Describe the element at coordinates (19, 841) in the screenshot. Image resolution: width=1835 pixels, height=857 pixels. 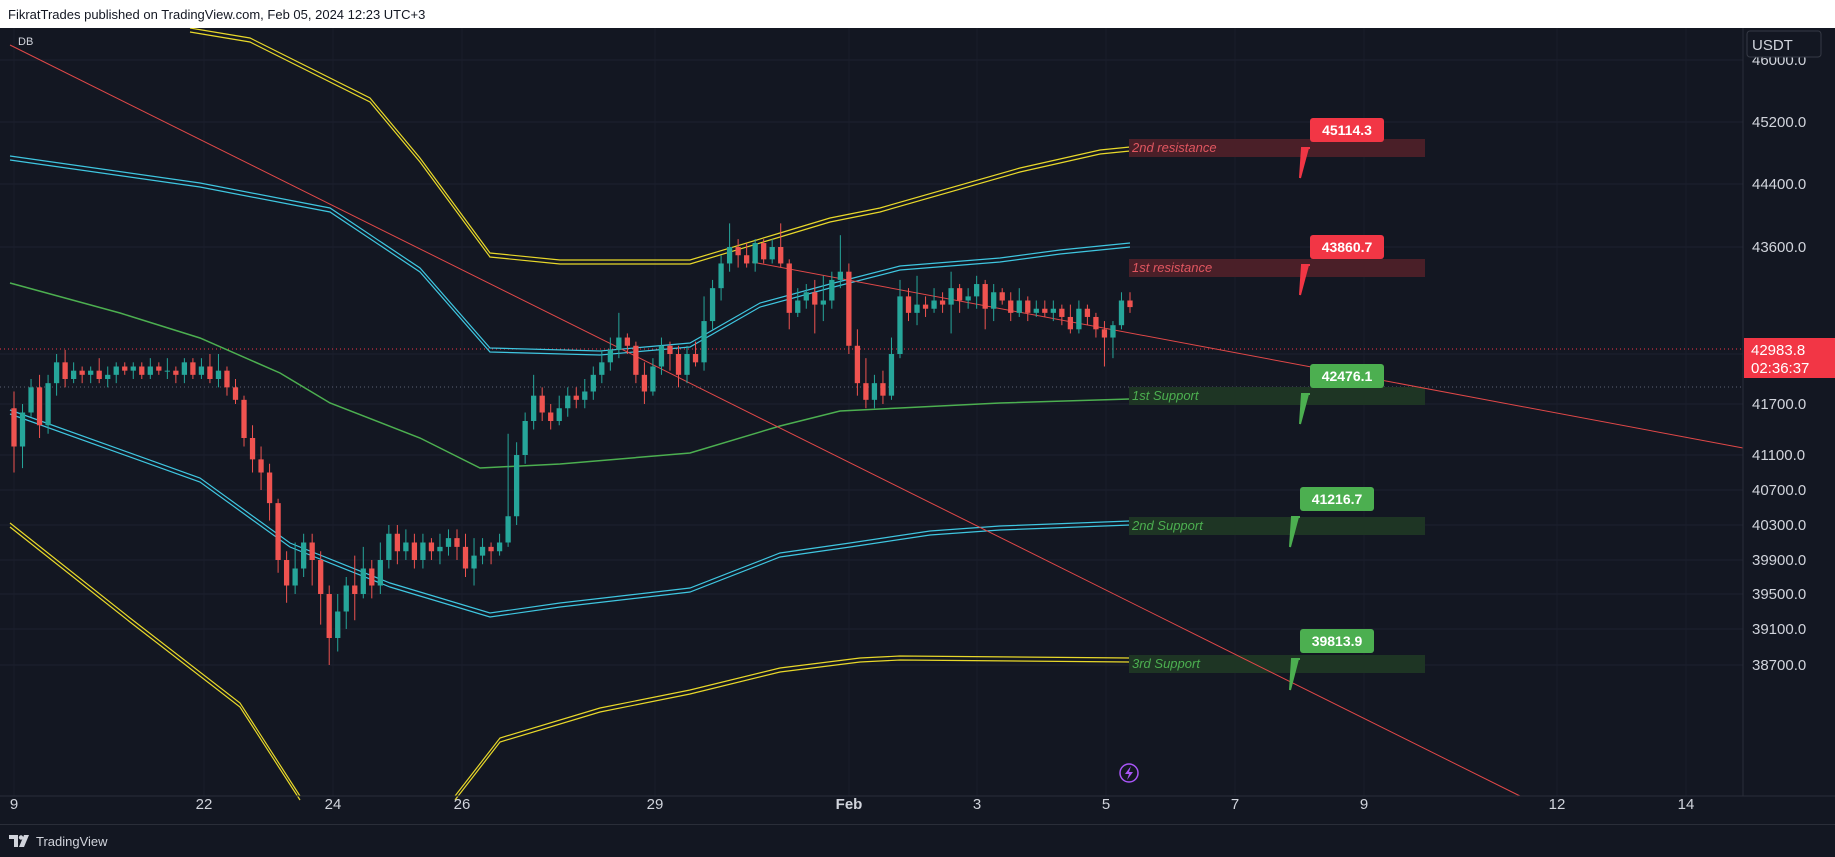
I see `tradingview-logo-icon` at that location.